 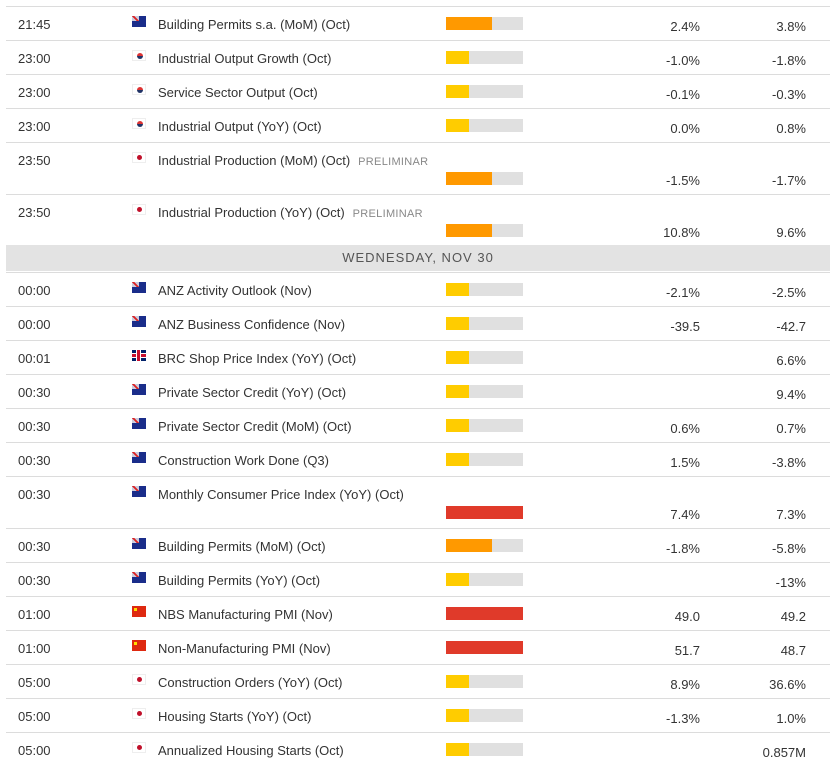 I want to click on event-name: Industrial Output (YoY) (Oct), so click(x=240, y=126).